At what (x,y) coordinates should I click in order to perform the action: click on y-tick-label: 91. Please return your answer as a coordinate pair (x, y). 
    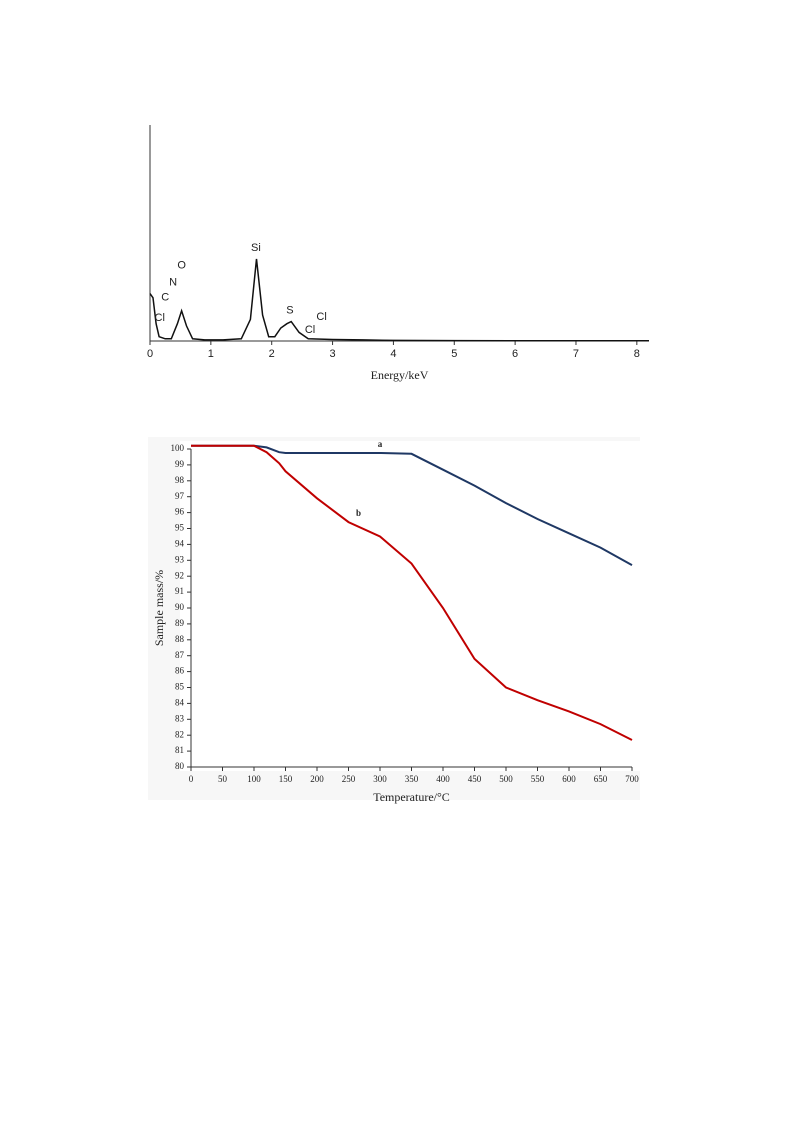
    Looking at the image, I should click on (179, 591).